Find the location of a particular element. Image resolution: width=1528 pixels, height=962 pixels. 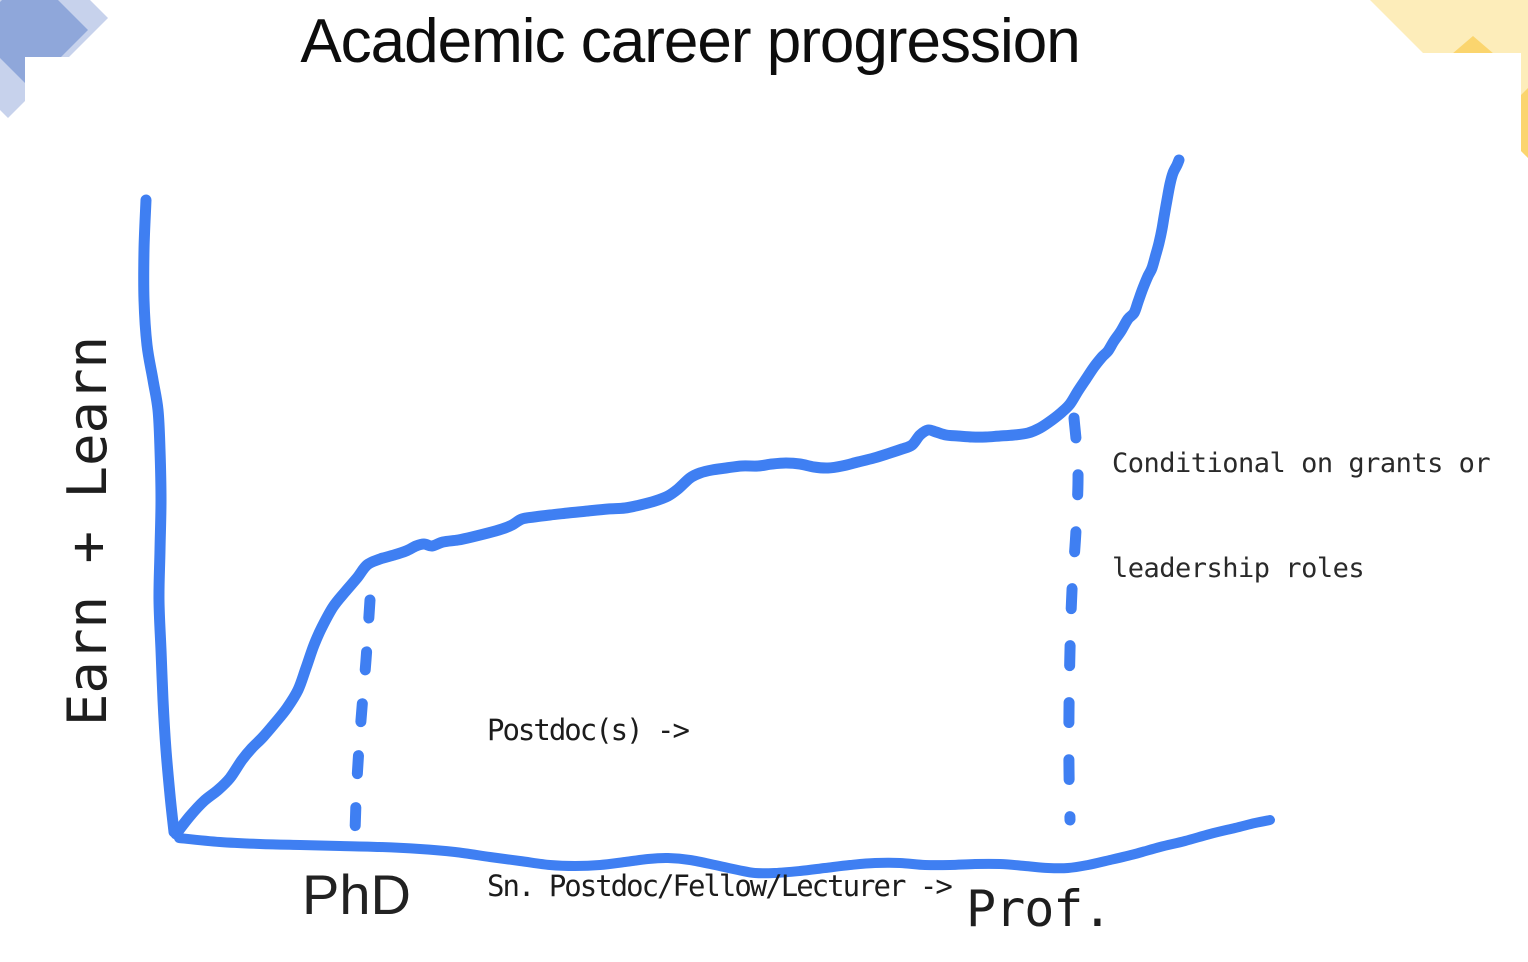

phd-dashed-marker is located at coordinates (362, 716).